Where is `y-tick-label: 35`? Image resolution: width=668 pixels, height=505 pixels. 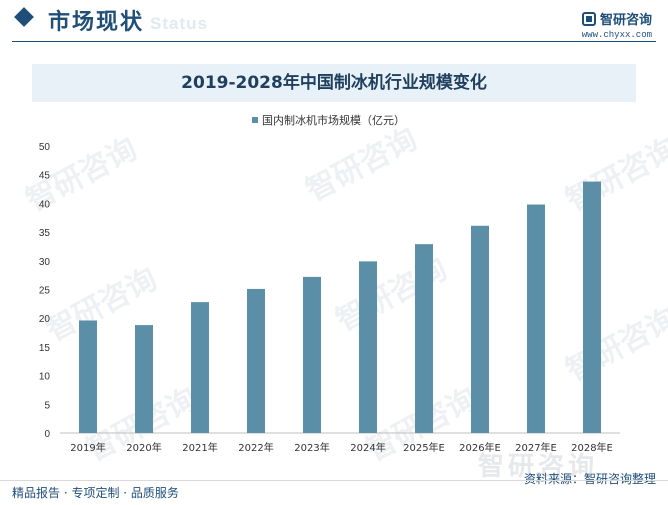 y-tick-label: 35 is located at coordinates (45, 233).